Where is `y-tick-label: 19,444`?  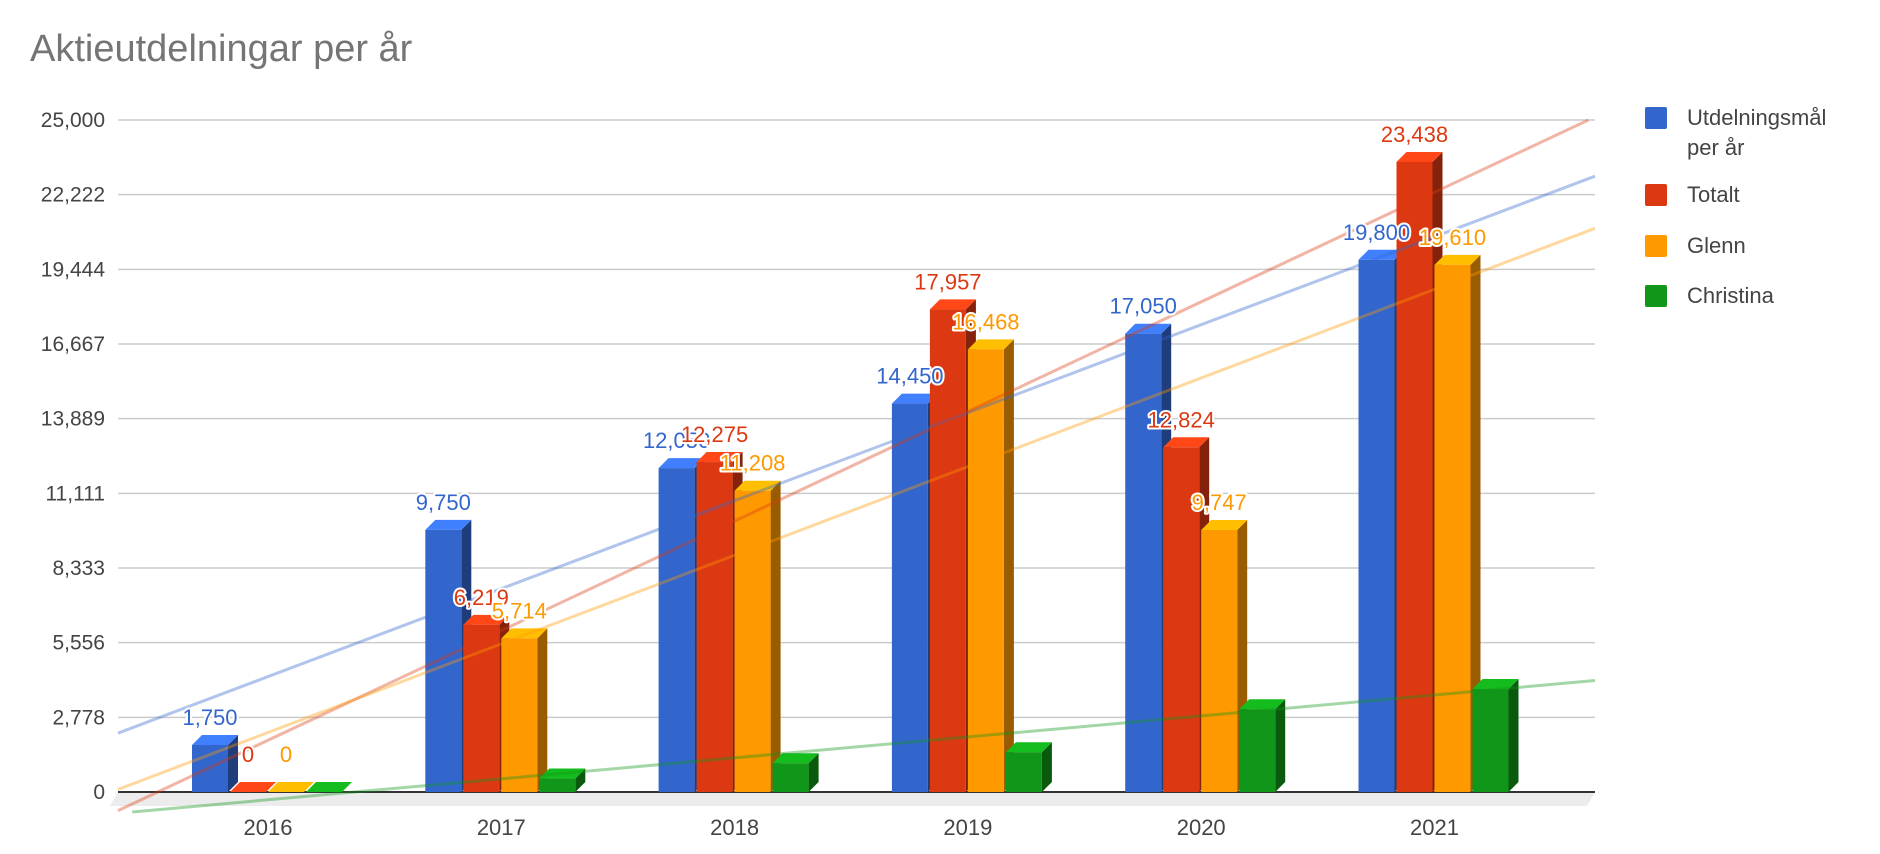
y-tick-label: 19,444 is located at coordinates (73, 269).